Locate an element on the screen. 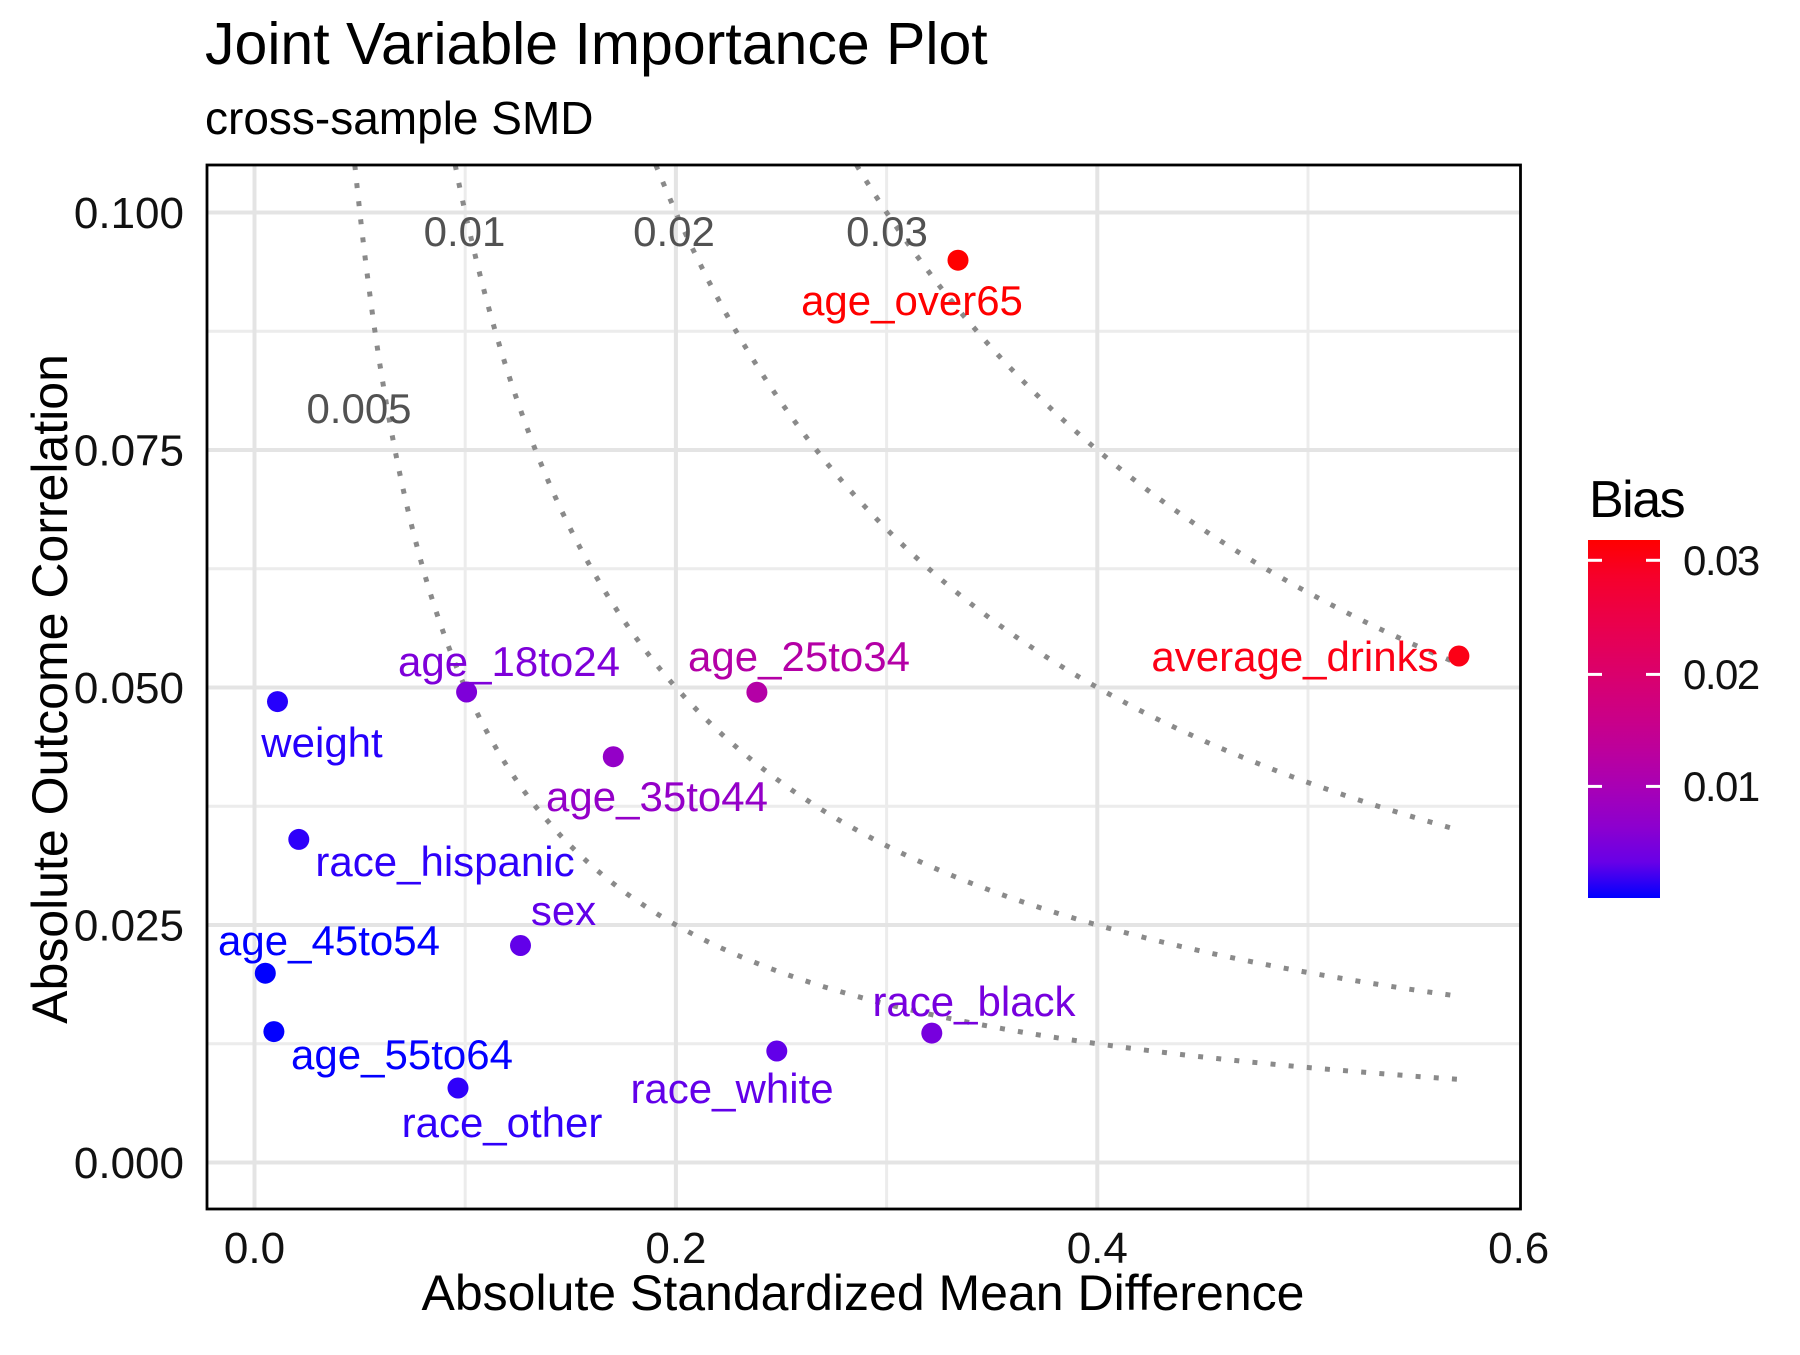 The image size is (1800, 1355). svg-text: race_other is located at coordinates (502, 1122).